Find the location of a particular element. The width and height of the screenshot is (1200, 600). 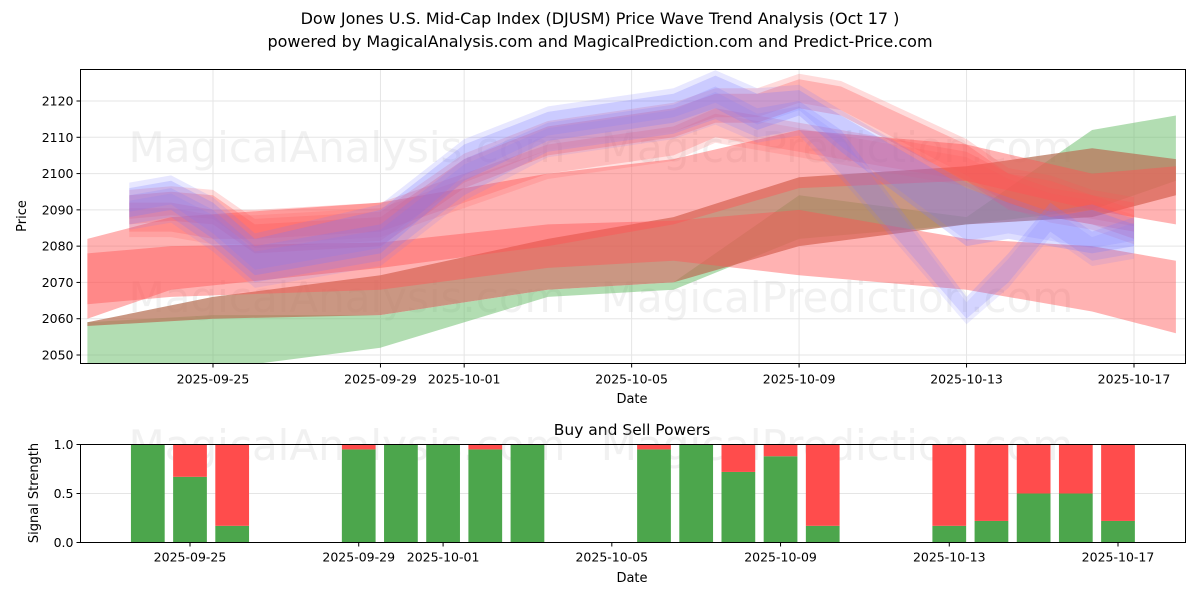

price-y-tick-label: 2100 is located at coordinates (58, 173).